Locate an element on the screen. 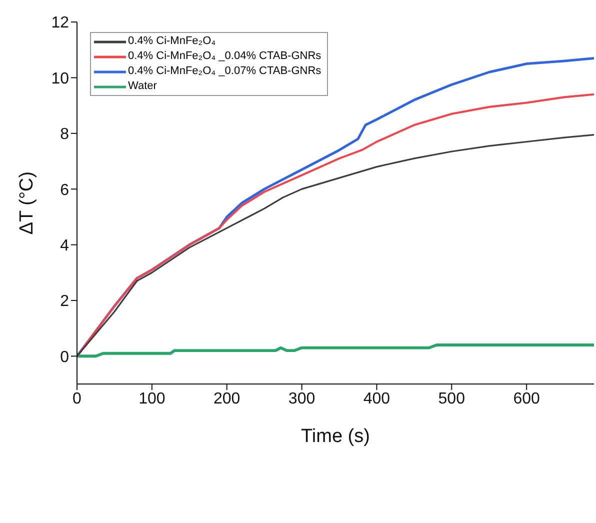 The height and width of the screenshot is (523, 596). y-tick-label: 10 is located at coordinates (60, 79).